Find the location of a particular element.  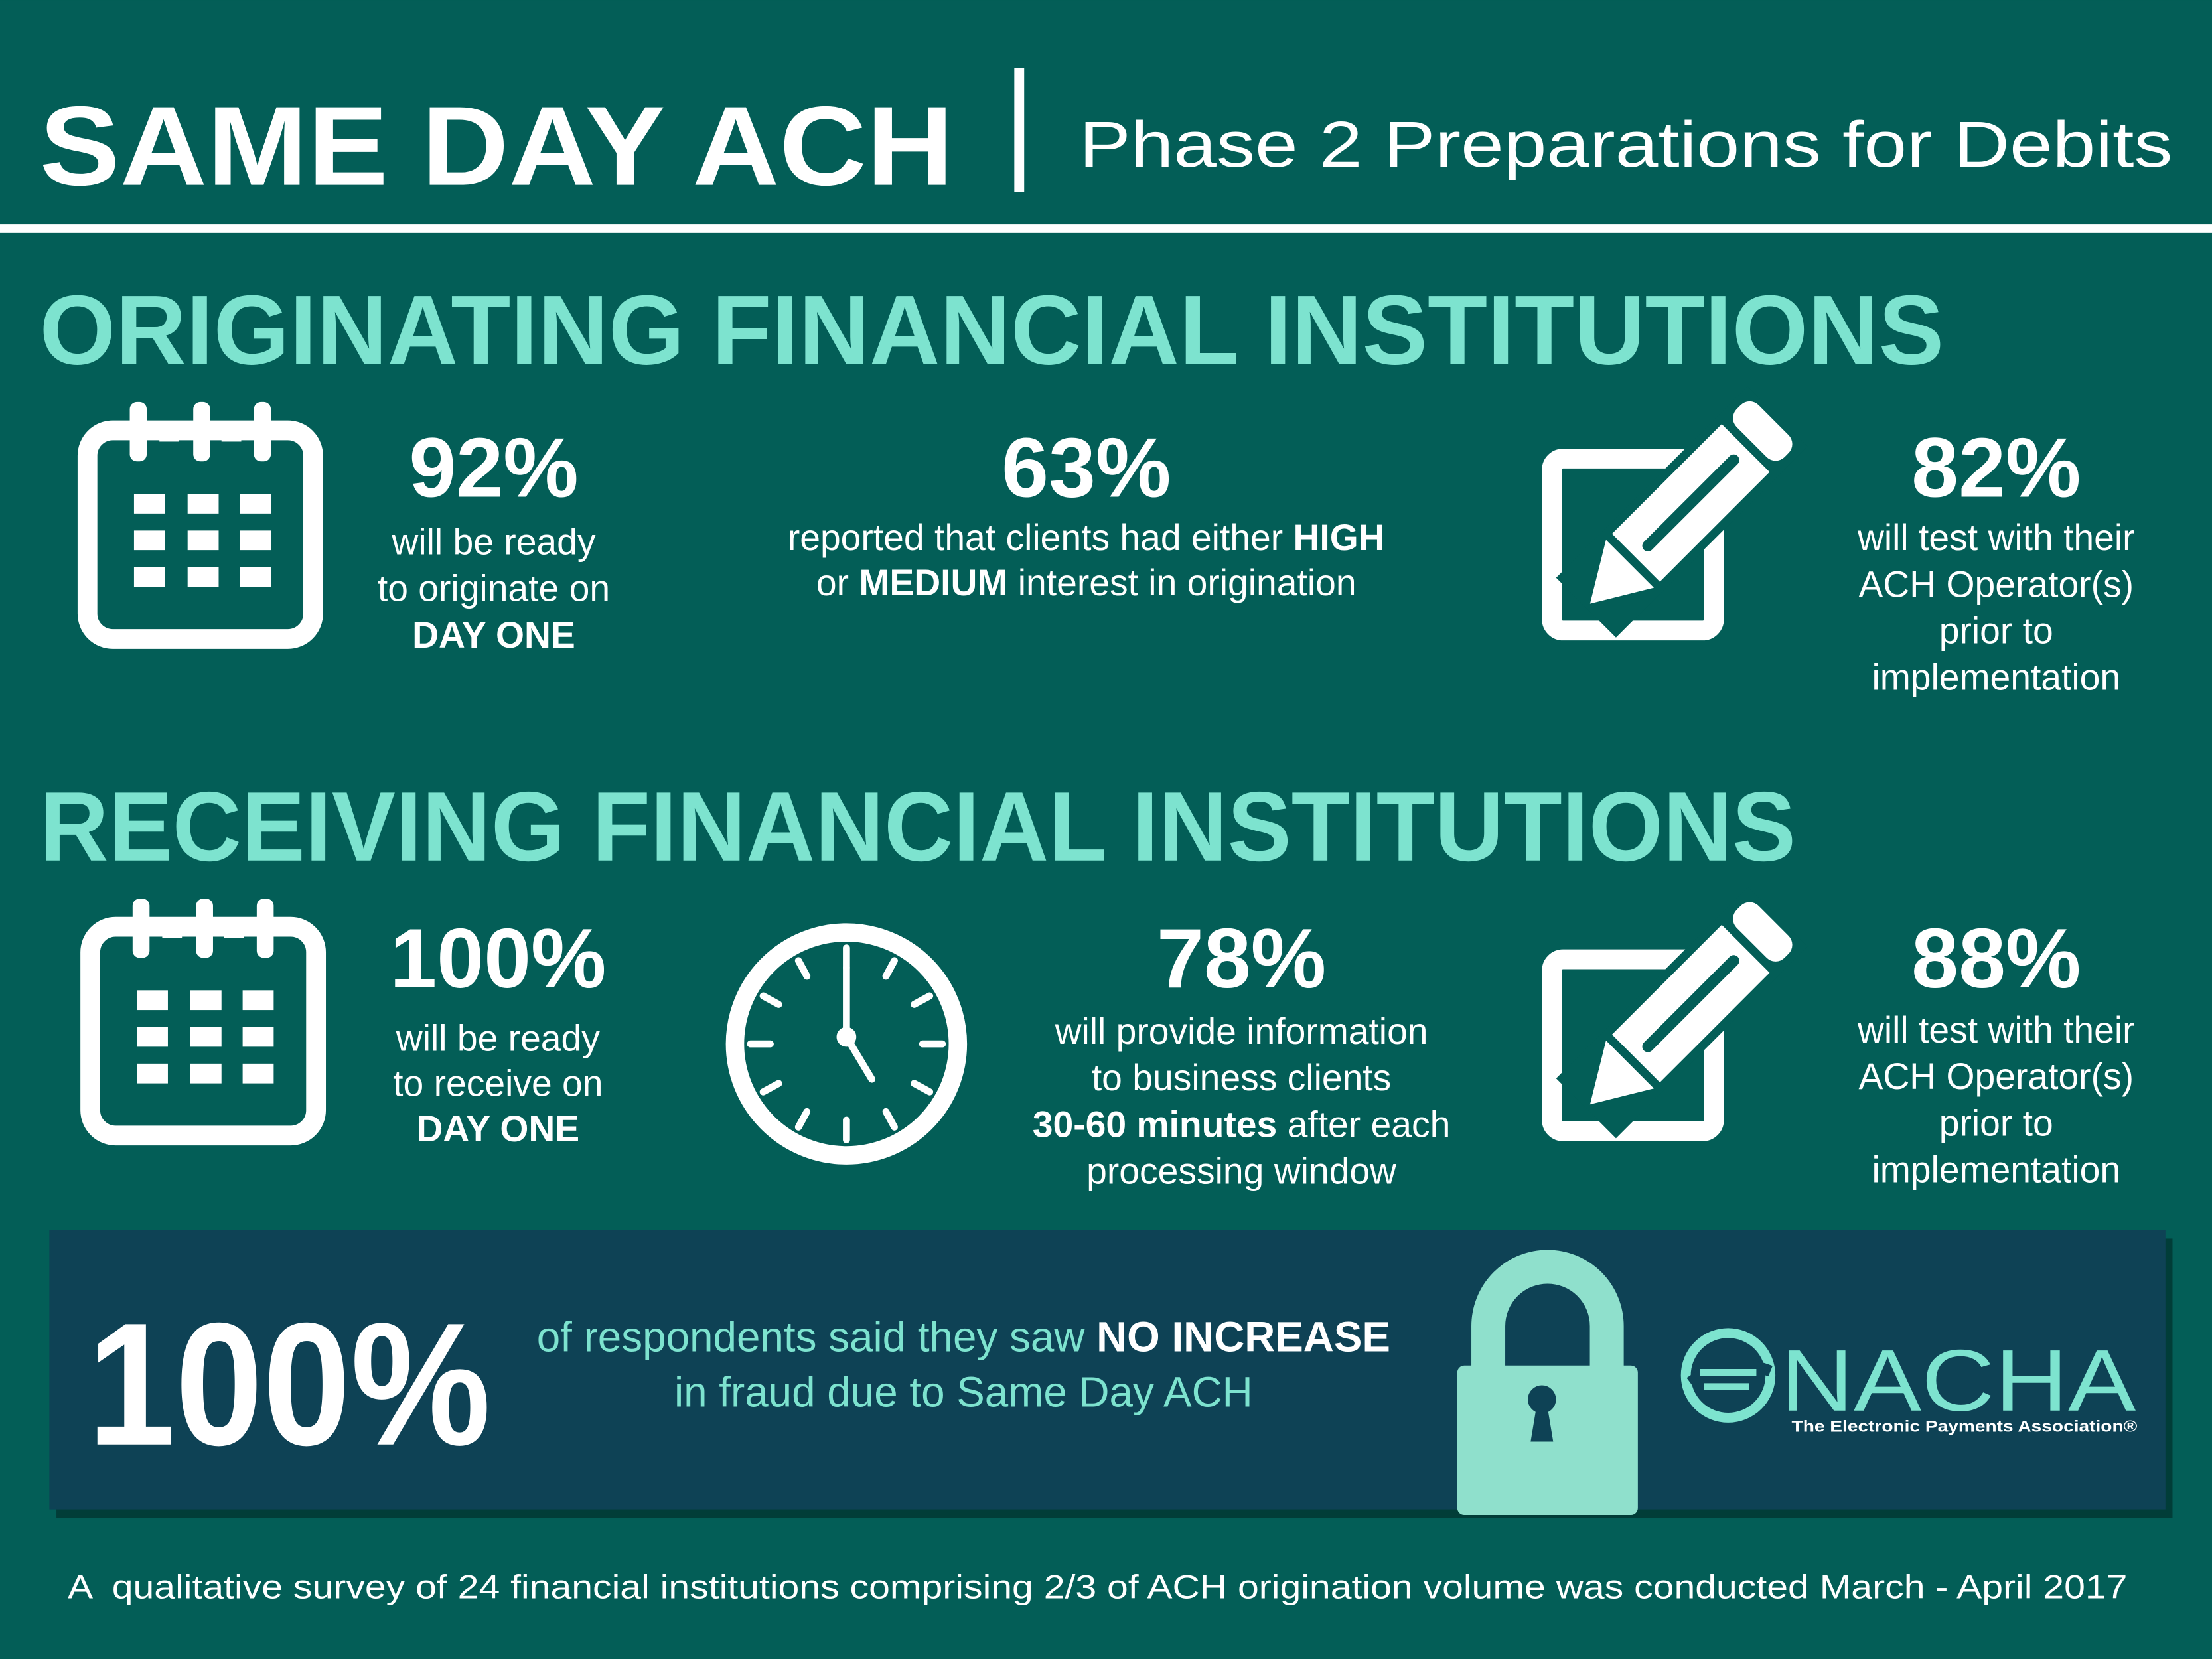

text-run: reported that clients had either is located at coordinates (1040, 537).